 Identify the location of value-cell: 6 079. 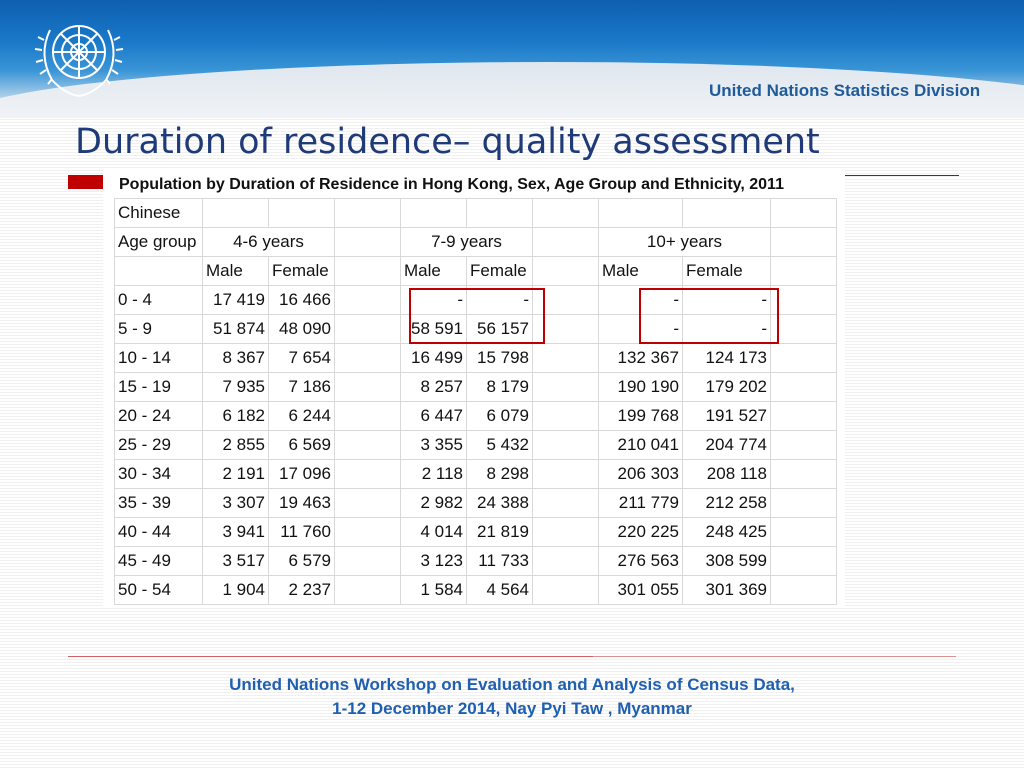
(499, 416).